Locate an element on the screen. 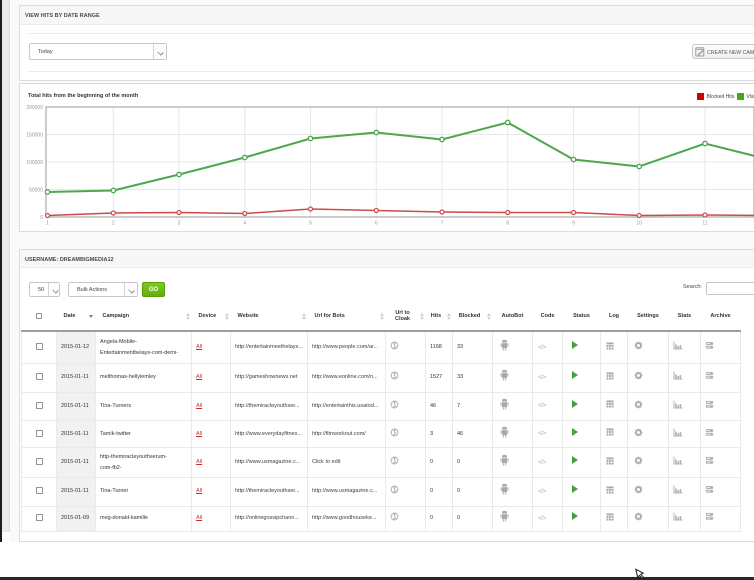 The image size is (754, 580). svg-text: 2 is located at coordinates (113, 224).